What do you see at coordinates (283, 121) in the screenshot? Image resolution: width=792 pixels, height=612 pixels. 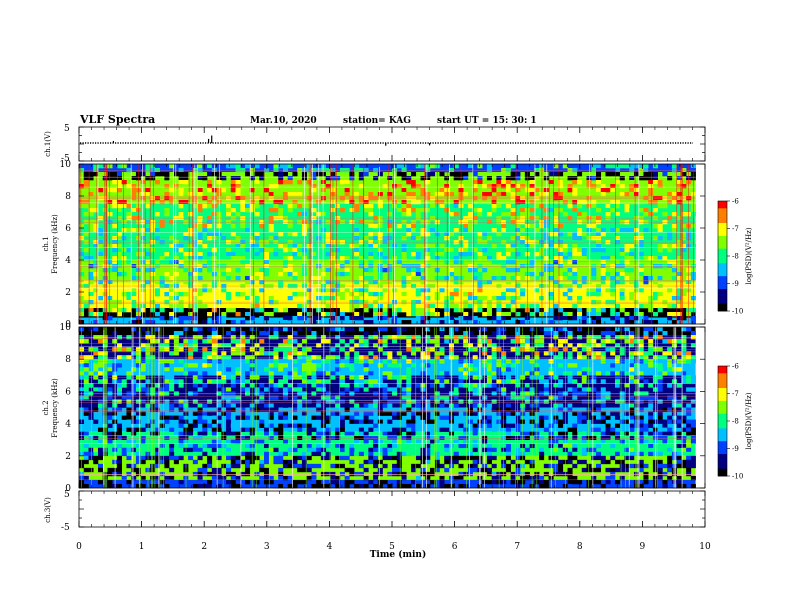 I see `date-label: Mar.10, 2020` at bounding box center [283, 121].